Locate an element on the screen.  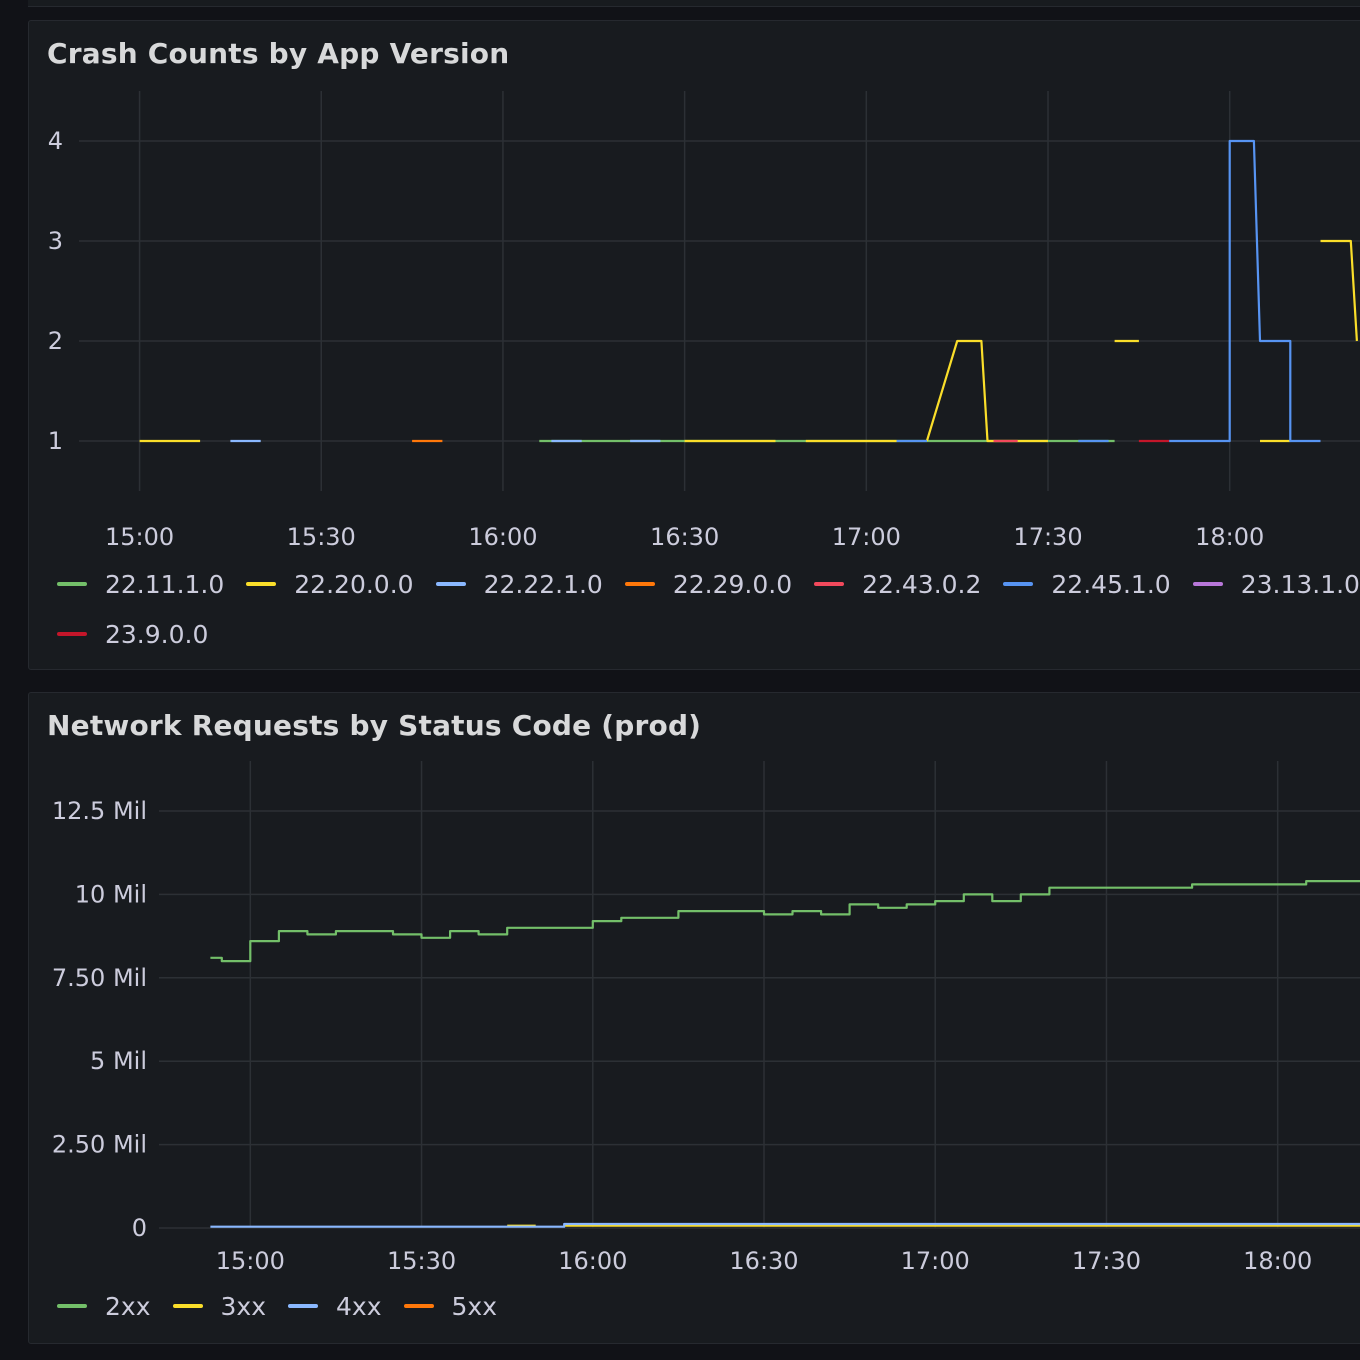
legend-item: 22.22.1.0 is located at coordinates (519, 584).